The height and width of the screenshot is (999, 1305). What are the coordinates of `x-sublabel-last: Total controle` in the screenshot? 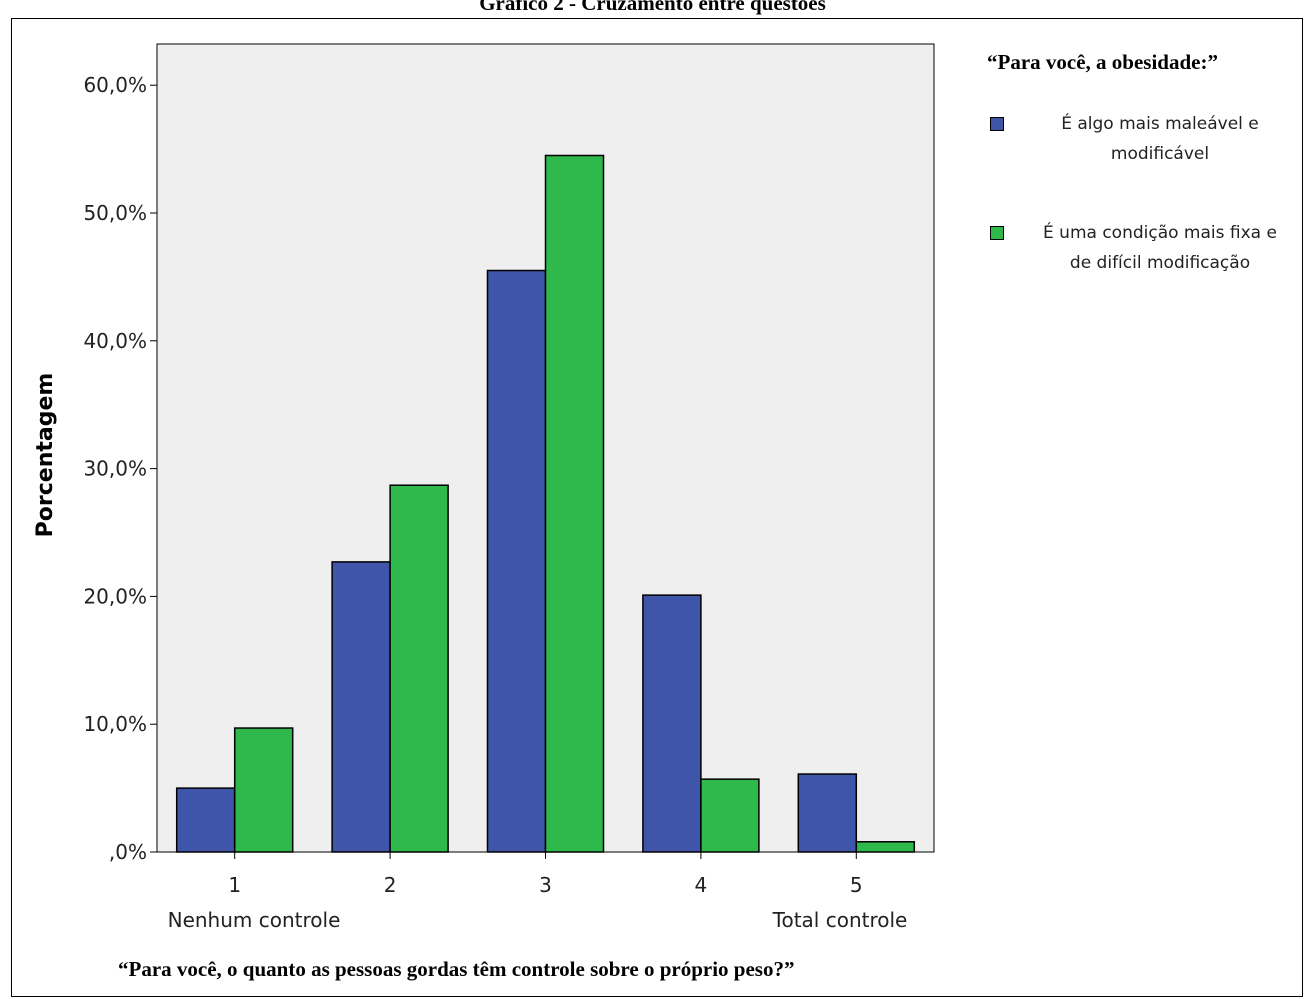 It's located at (840, 920).